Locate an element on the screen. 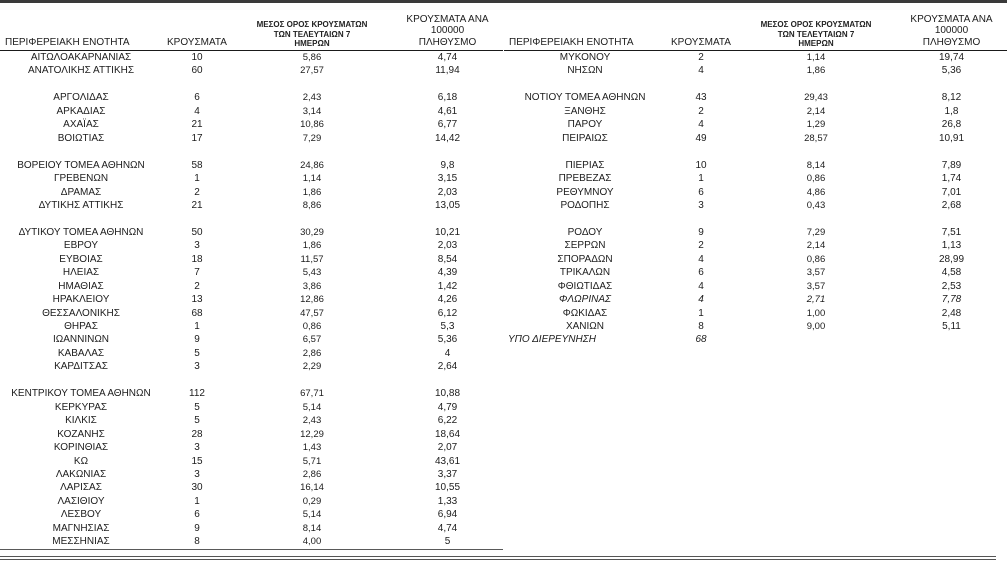  avg7-cell: 7,29 is located at coordinates (816, 232).